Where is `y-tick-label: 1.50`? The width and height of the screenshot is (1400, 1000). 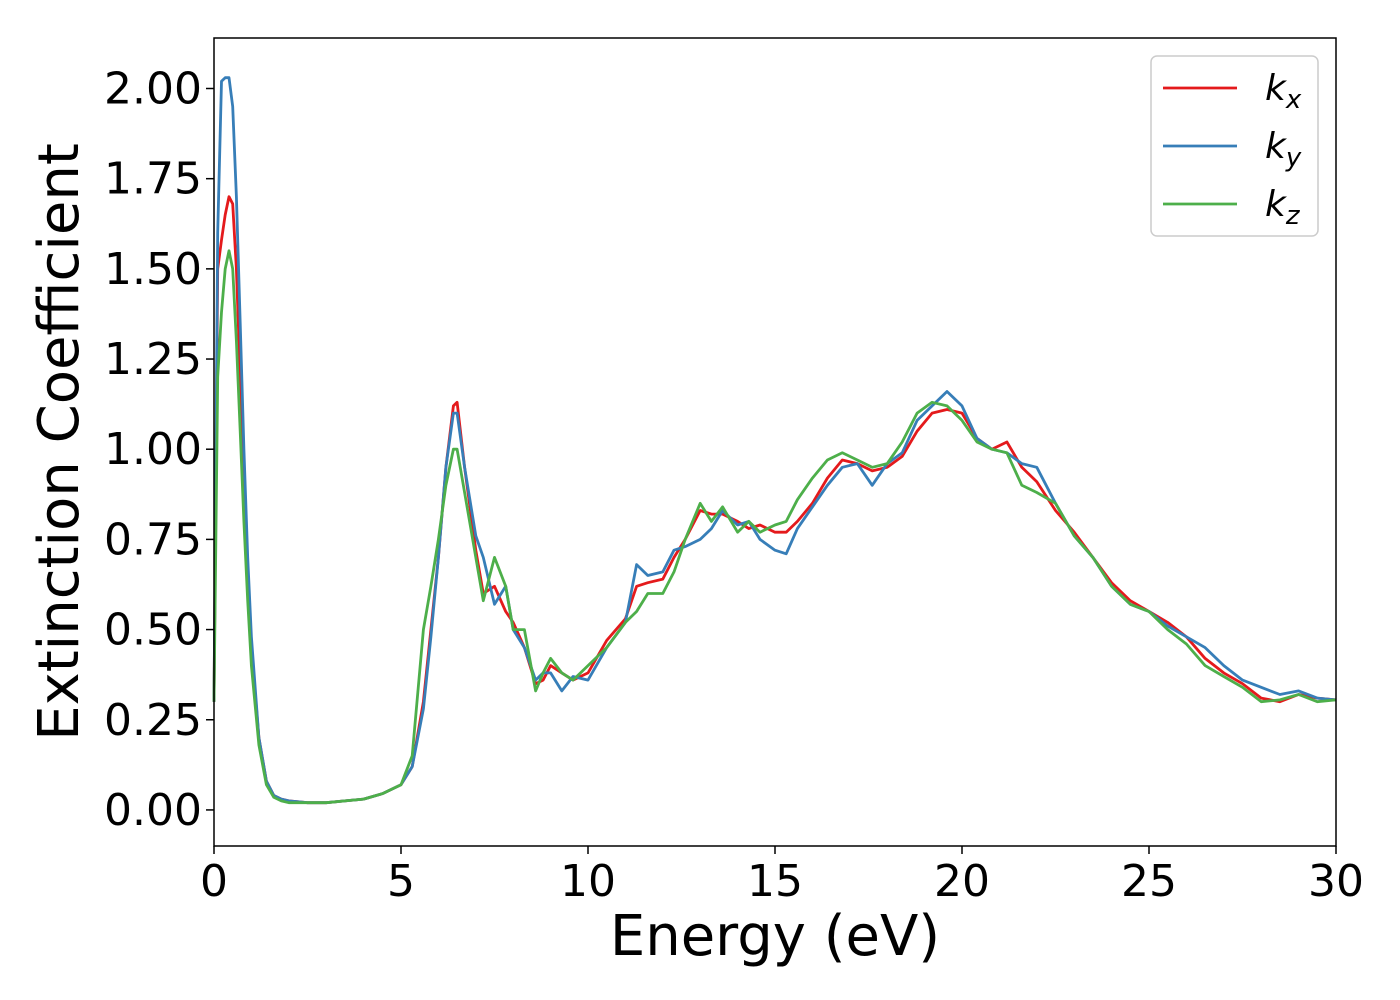 y-tick-label: 1.50 is located at coordinates (153, 269).